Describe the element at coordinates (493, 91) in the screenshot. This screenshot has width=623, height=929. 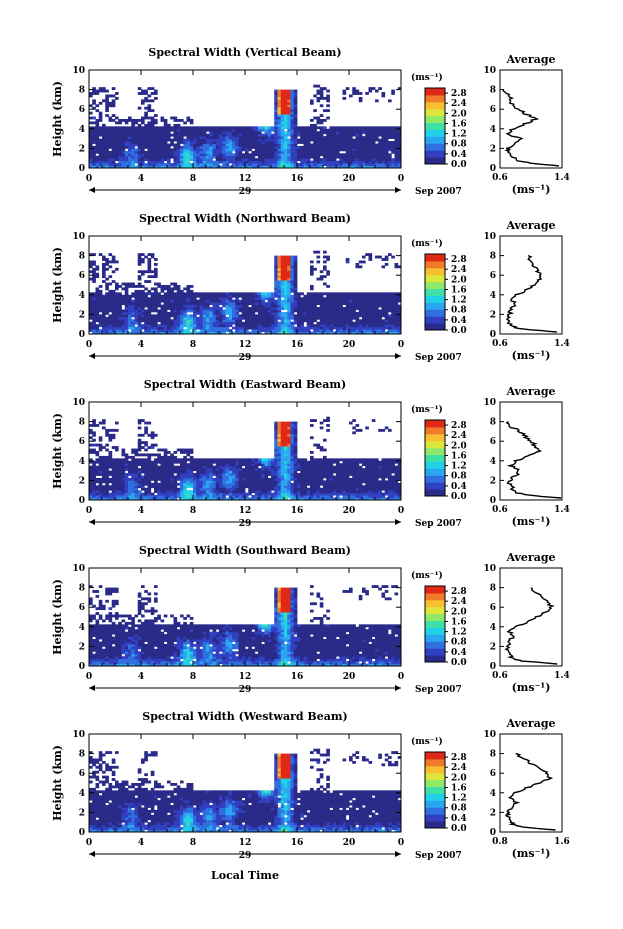
I see `average-y-tick-label: 8` at that location.